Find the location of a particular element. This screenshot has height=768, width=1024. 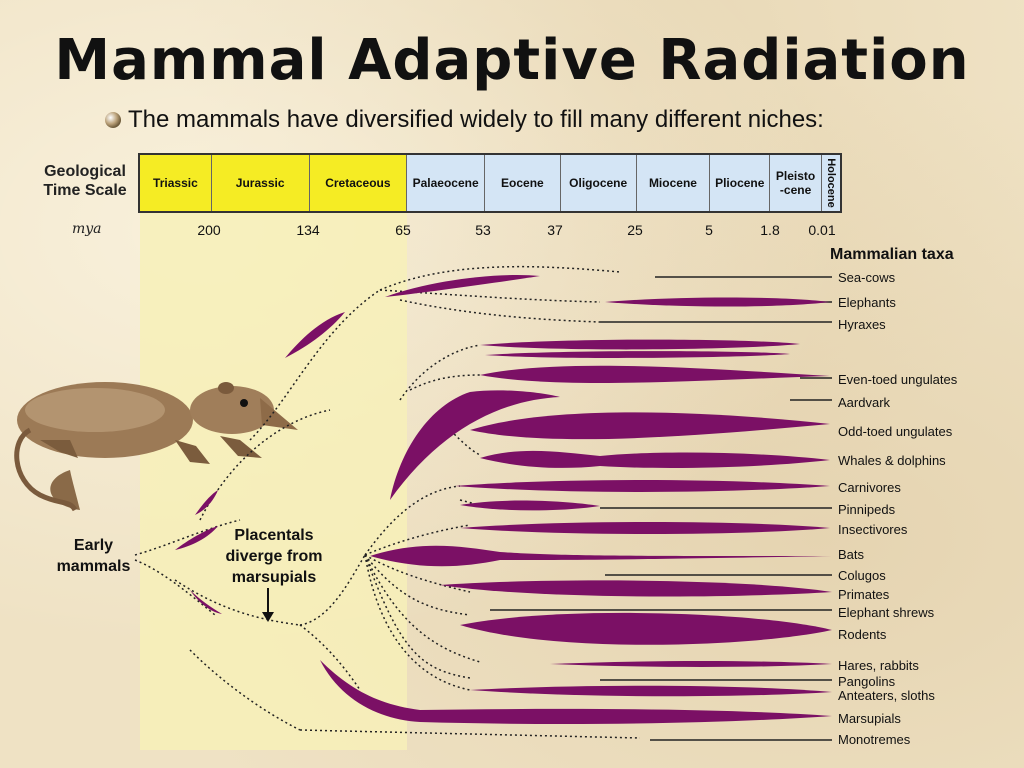

tick-label: 65 is located at coordinates (403, 230).